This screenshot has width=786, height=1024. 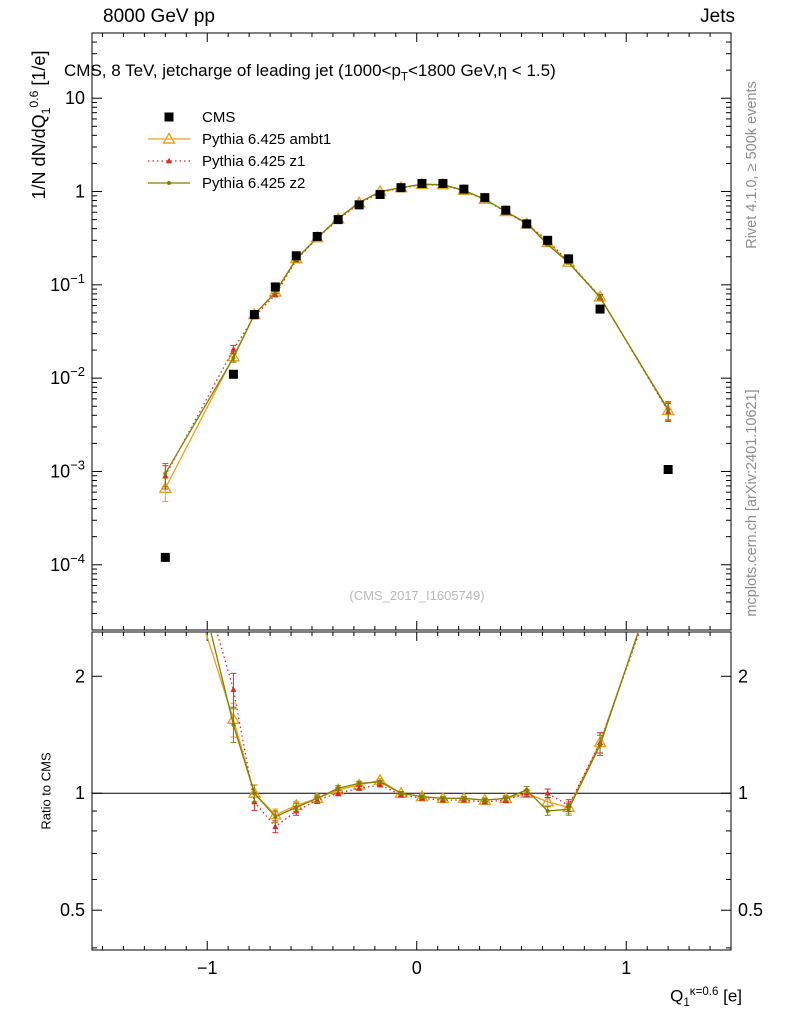 What do you see at coordinates (169, 117) in the screenshot?
I see `legend-marker-square` at bounding box center [169, 117].